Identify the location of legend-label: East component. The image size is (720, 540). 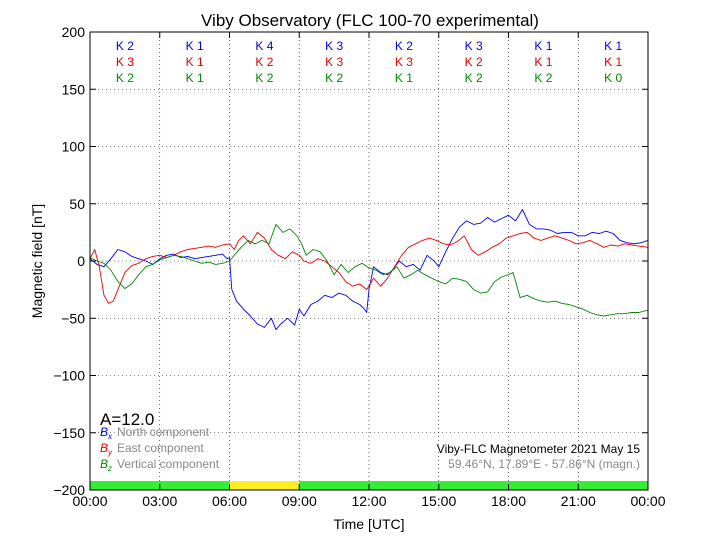
(160, 448).